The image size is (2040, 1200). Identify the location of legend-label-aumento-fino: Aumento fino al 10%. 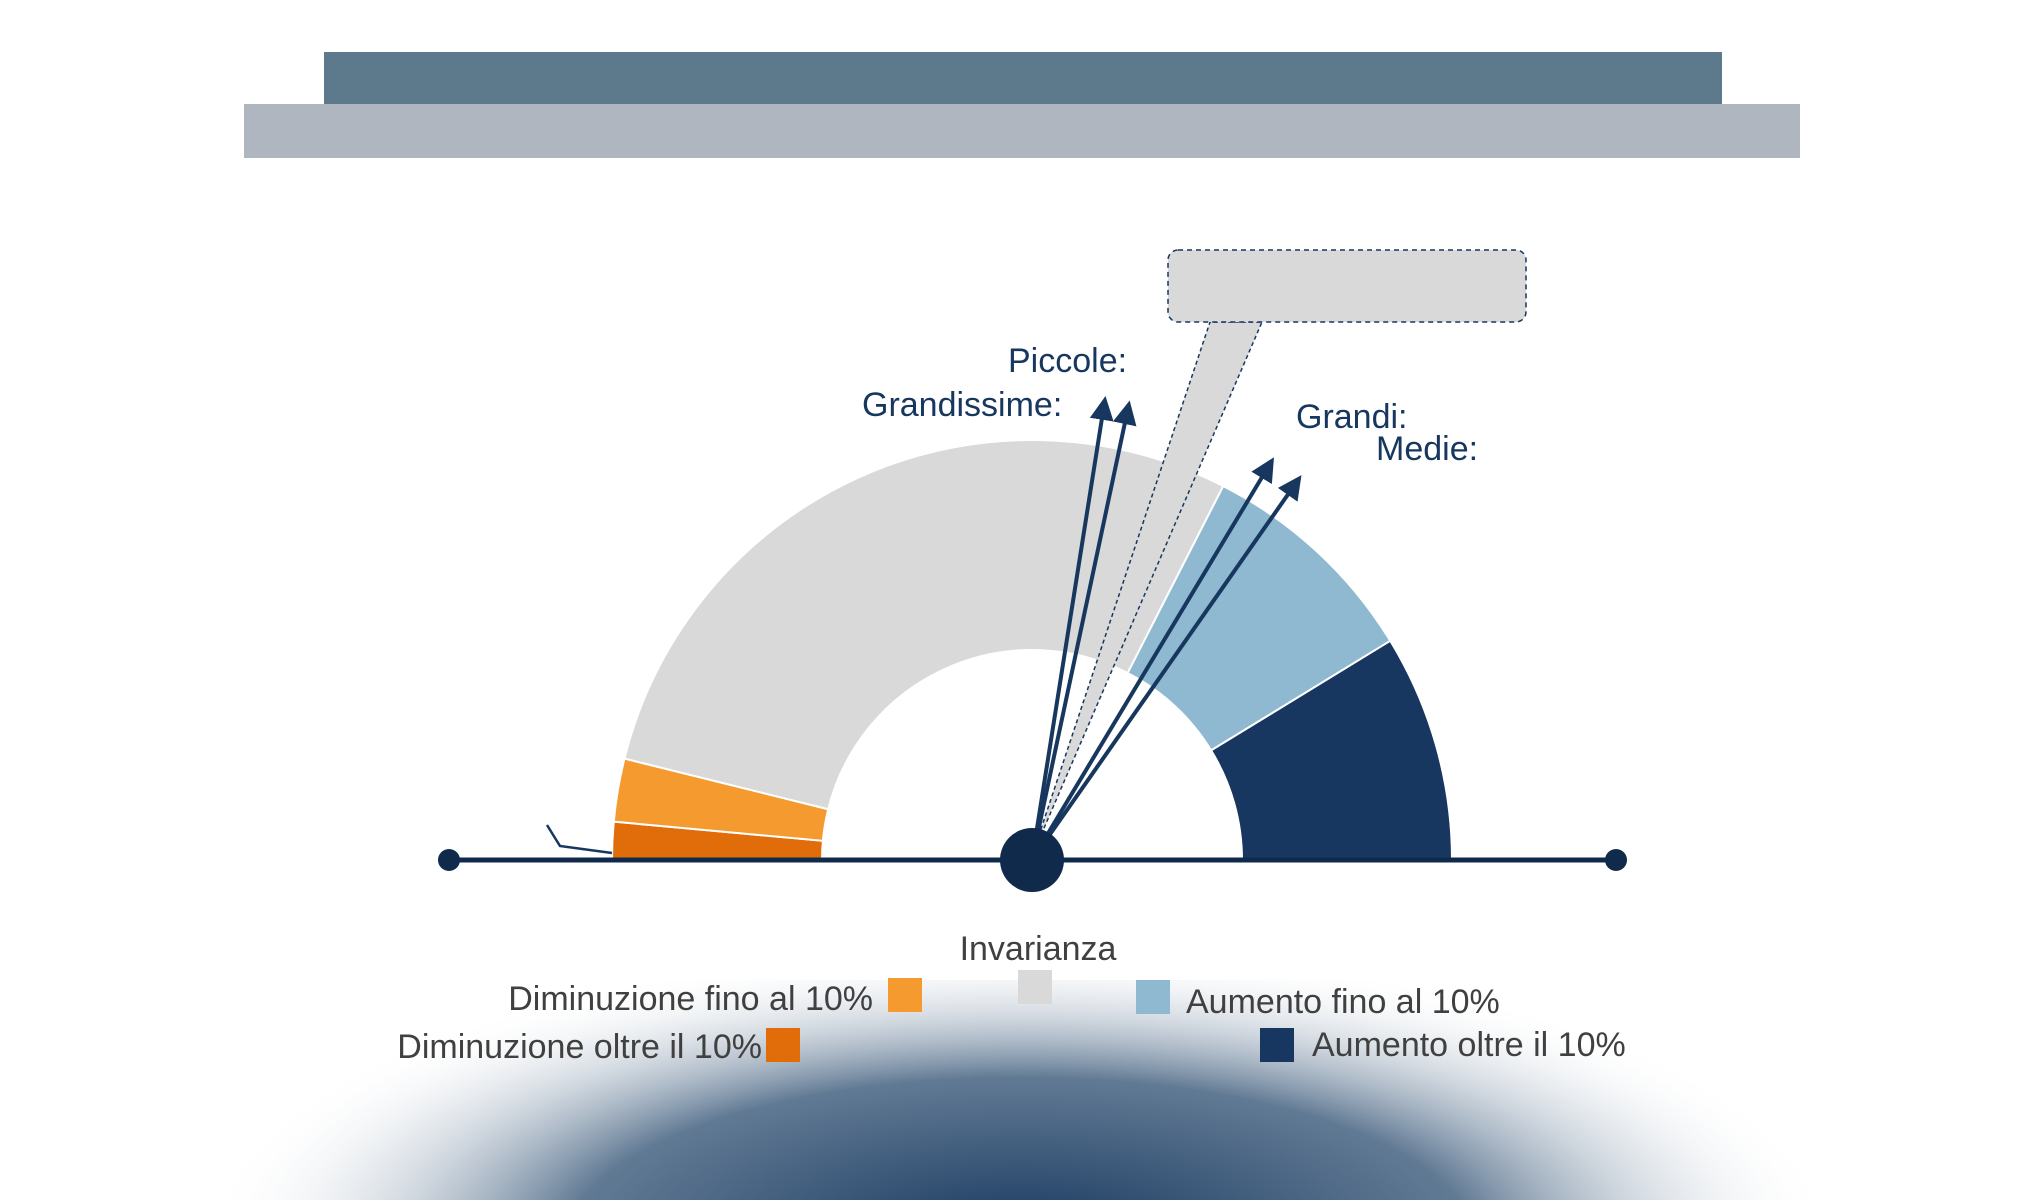
(1343, 1002).